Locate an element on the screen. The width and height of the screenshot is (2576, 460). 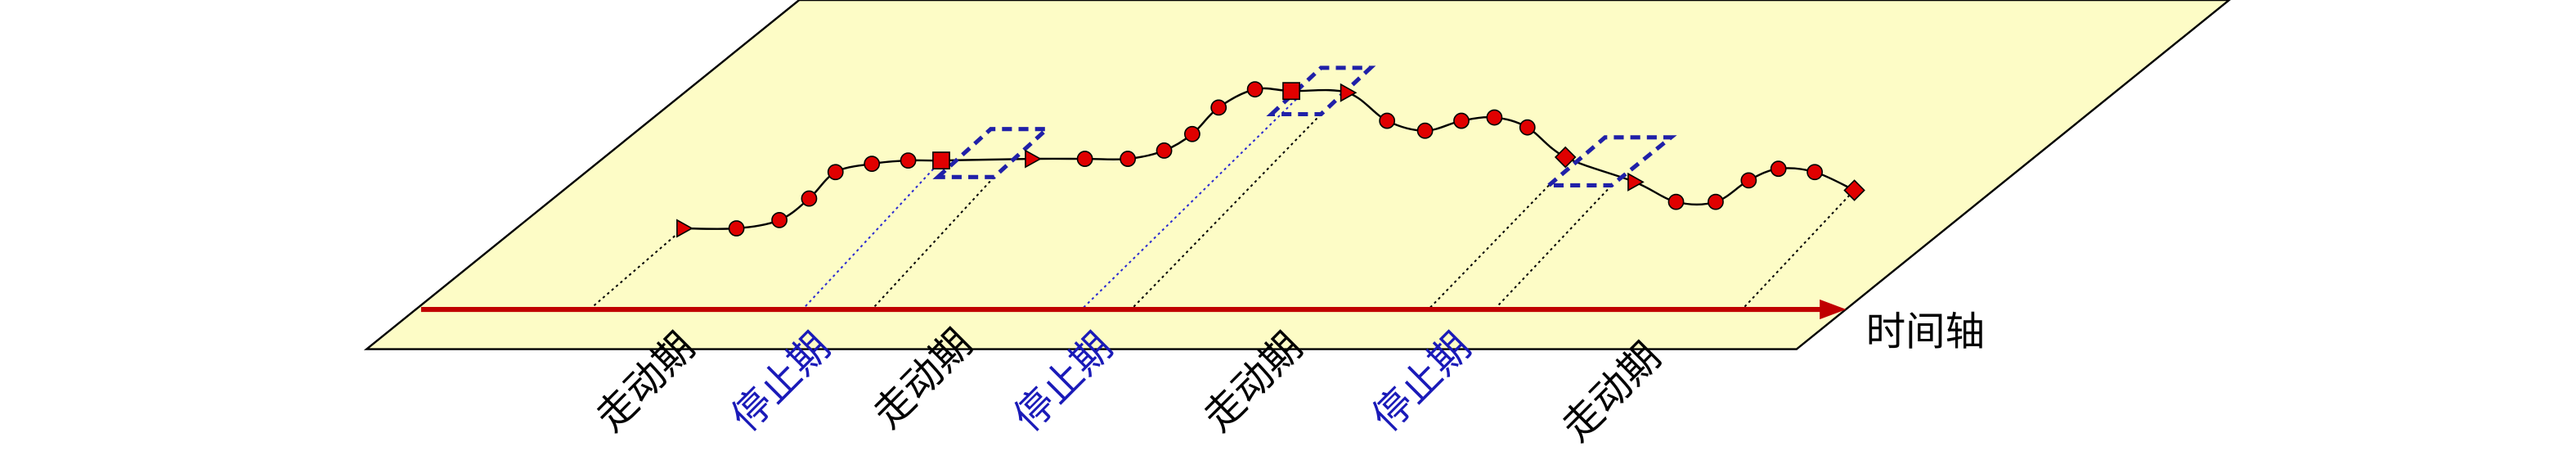
stop-boxes is located at coordinates (1304, 126).